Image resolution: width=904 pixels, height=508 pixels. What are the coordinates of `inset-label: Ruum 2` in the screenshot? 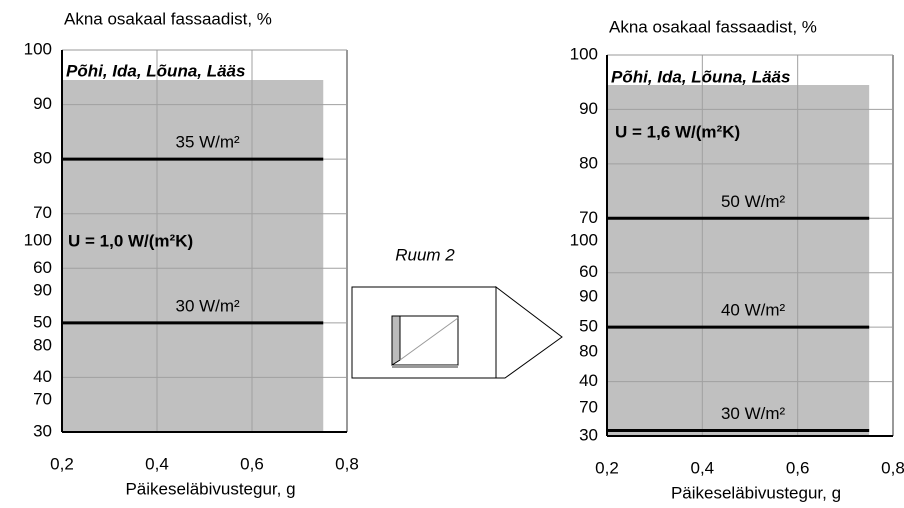 It's located at (425, 254).